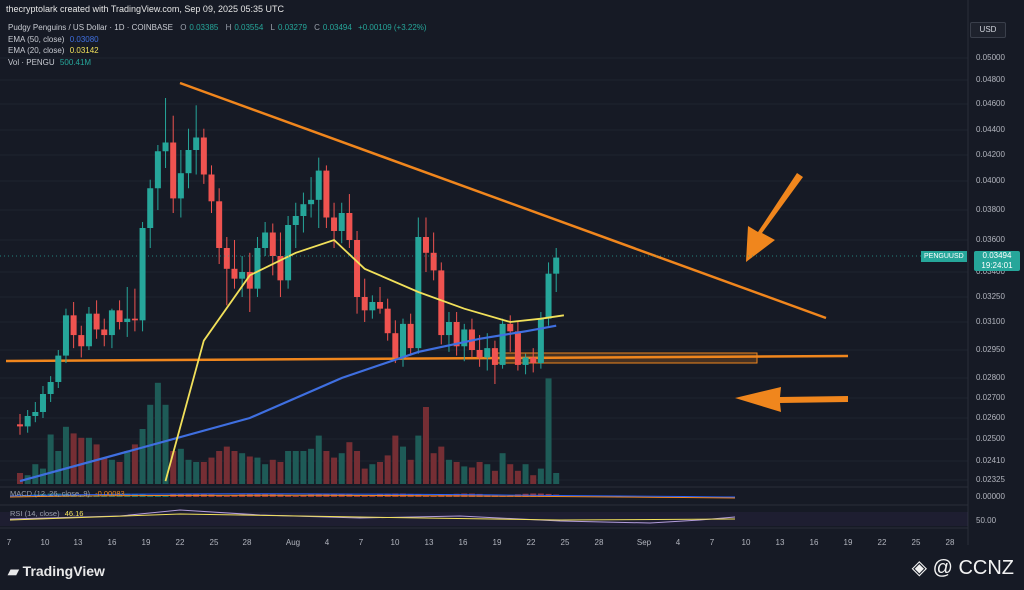 This screenshot has height=590, width=1024. Describe the element at coordinates (988, 30) in the screenshot. I see `currency-button: USD` at that location.